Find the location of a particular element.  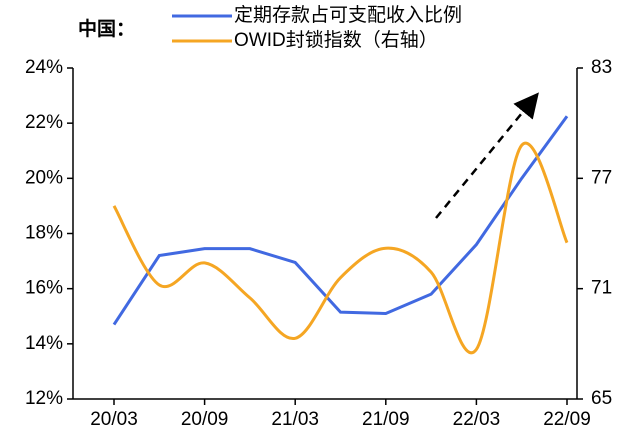

y2-tick-label: 77 is located at coordinates (601, 177).